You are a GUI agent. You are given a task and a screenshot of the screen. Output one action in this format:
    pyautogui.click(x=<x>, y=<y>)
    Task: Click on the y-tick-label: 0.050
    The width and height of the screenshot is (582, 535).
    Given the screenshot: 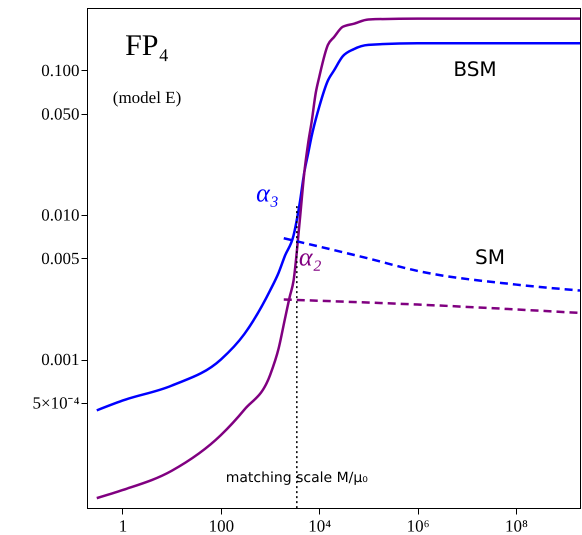 What is the action you would take?
    pyautogui.click(x=60, y=114)
    